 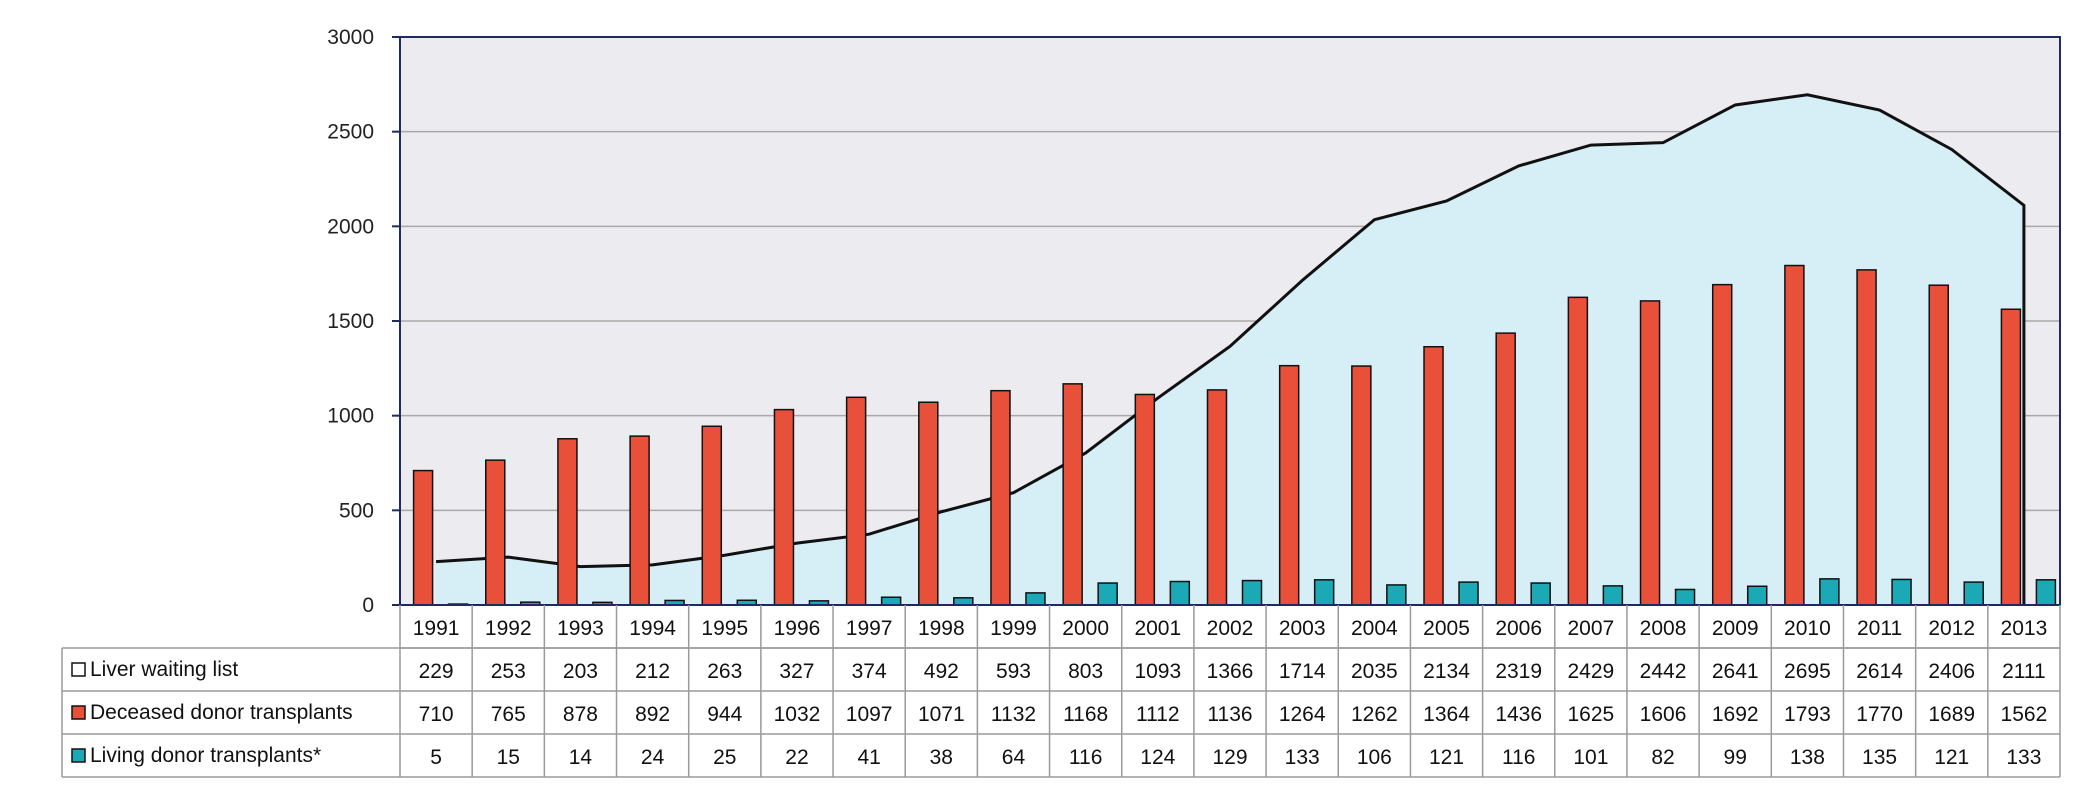 I want to click on legend-label: Deceased donor transplants, so click(x=221, y=712).